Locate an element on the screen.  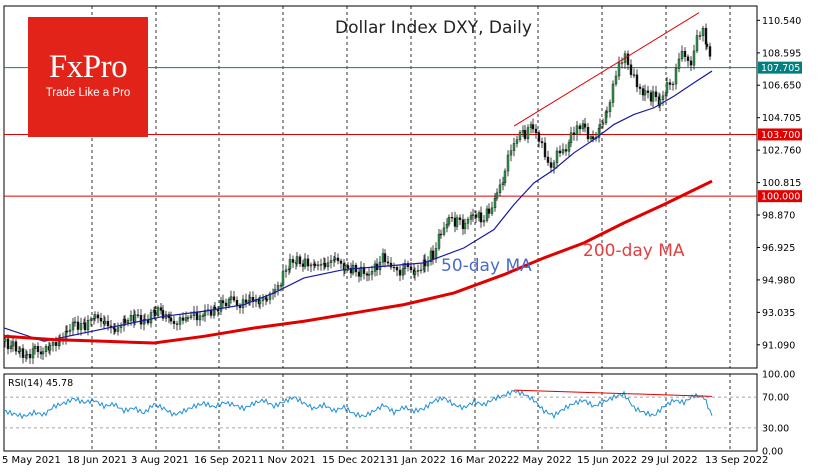
y-tick-label: 98.870 is located at coordinates (778, 216).